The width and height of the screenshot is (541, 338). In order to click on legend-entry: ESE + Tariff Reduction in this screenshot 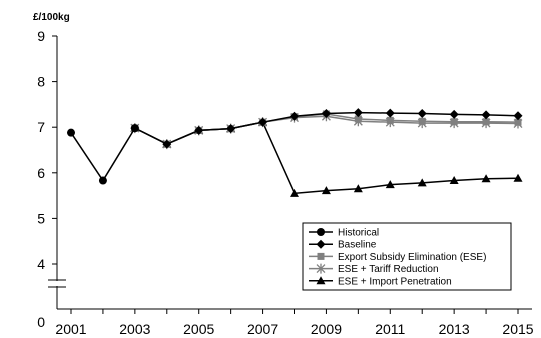, I will do `click(388, 269)`.